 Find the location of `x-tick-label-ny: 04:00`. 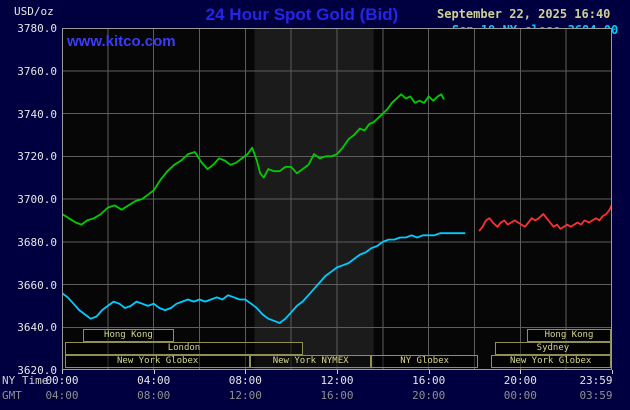

x-tick-label-ny: 04:00 is located at coordinates (154, 380).